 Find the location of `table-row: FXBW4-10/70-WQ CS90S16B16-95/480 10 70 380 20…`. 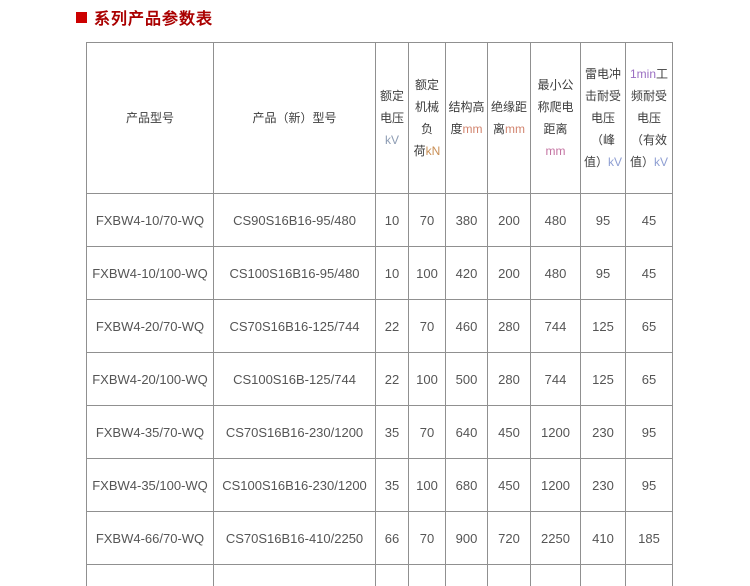

table-row: FXBW4-10/70-WQ CS90S16B16-95/480 10 70 380 20… is located at coordinates (379, 220).